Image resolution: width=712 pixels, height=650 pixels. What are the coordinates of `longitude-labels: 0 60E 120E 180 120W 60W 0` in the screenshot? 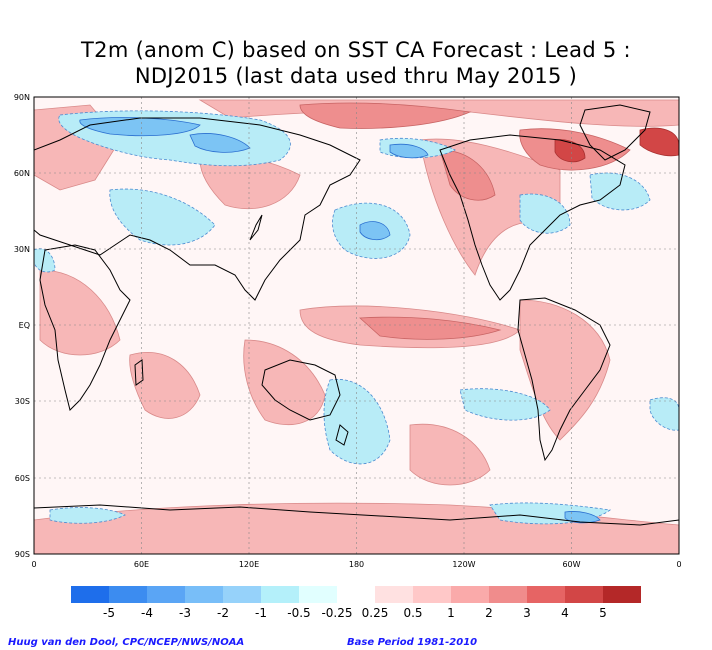 It's located at (356, 564).